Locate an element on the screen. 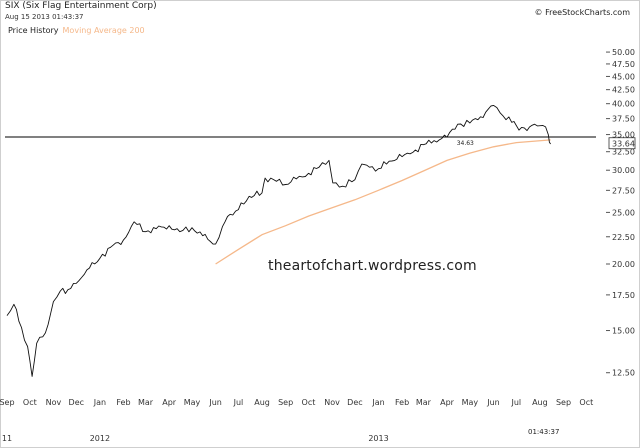 This screenshot has height=448, width=640. y-tick-label: 27.50 is located at coordinates (623, 190).